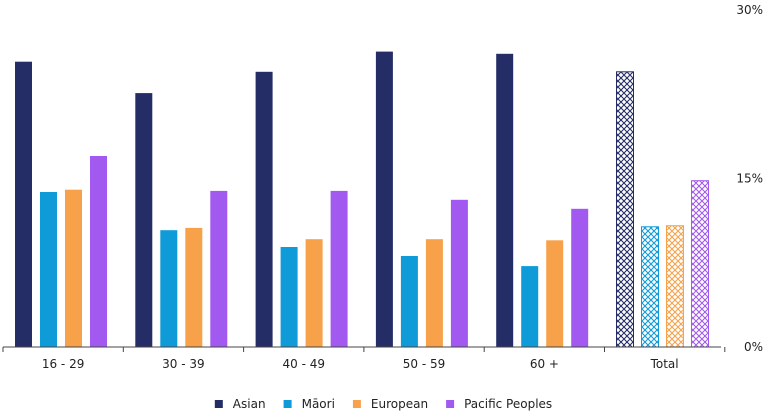 This screenshot has height=417, width=767. I want to click on bar-30-39-m-ori, so click(169, 288).